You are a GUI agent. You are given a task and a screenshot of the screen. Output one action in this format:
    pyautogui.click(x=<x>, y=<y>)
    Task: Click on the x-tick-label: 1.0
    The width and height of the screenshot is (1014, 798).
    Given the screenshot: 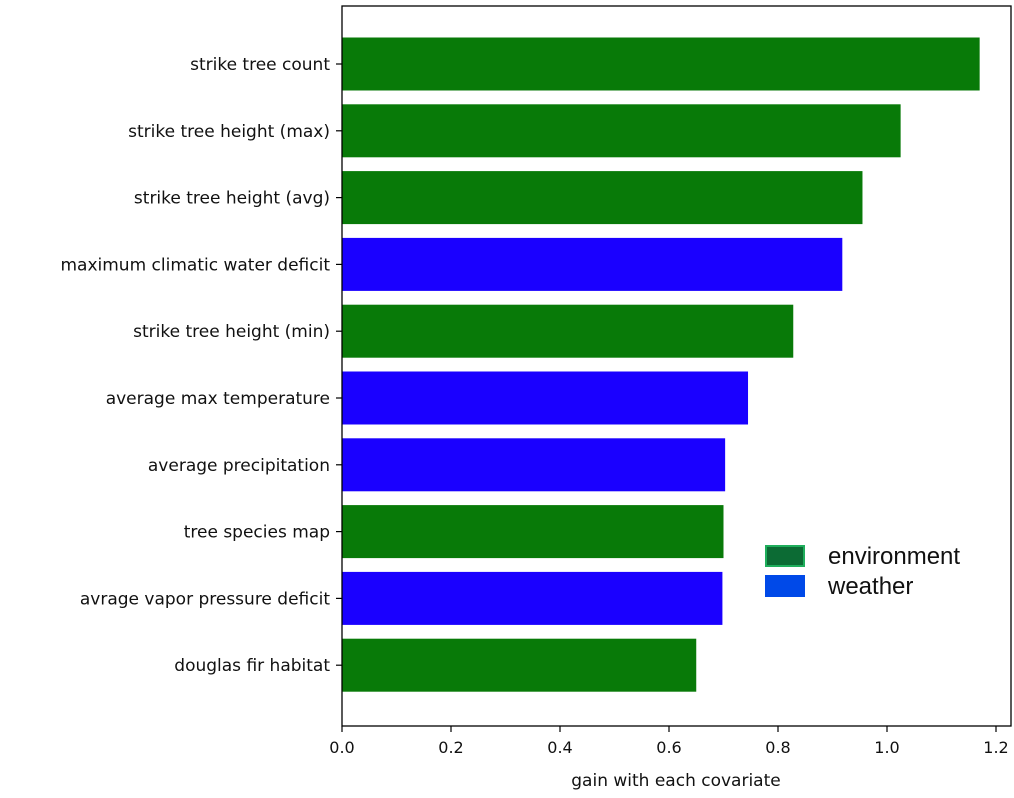 What is the action you would take?
    pyautogui.click(x=886, y=747)
    